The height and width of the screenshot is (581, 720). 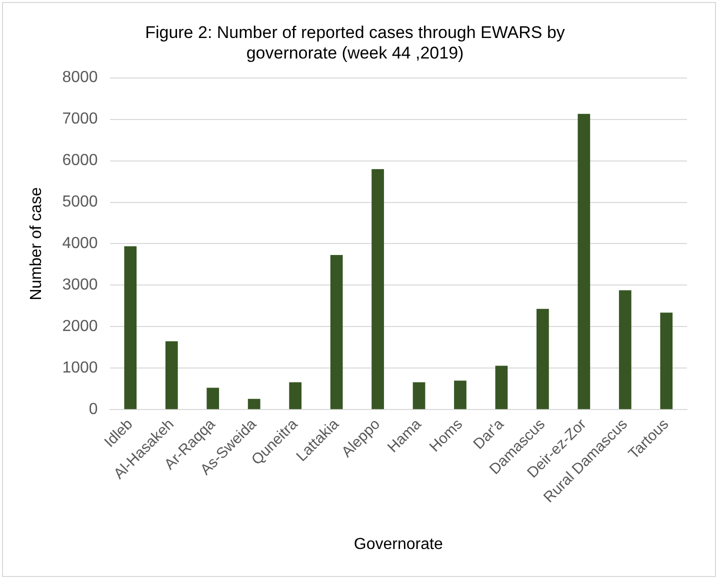 I want to click on y-tick-label: 1000, so click(x=80, y=368).